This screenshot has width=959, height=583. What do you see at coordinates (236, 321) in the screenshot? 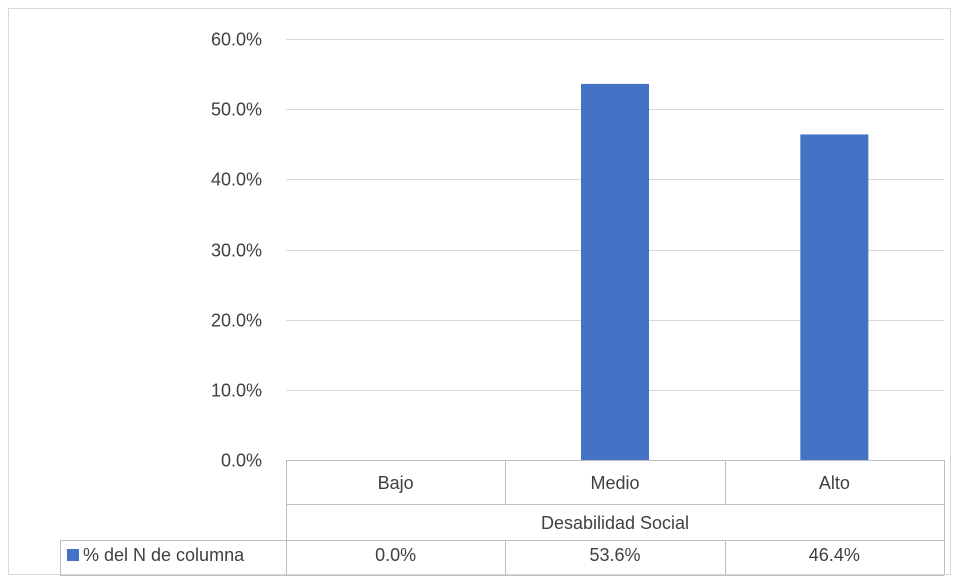
I see `y-tick-label: 20.0%` at bounding box center [236, 321].